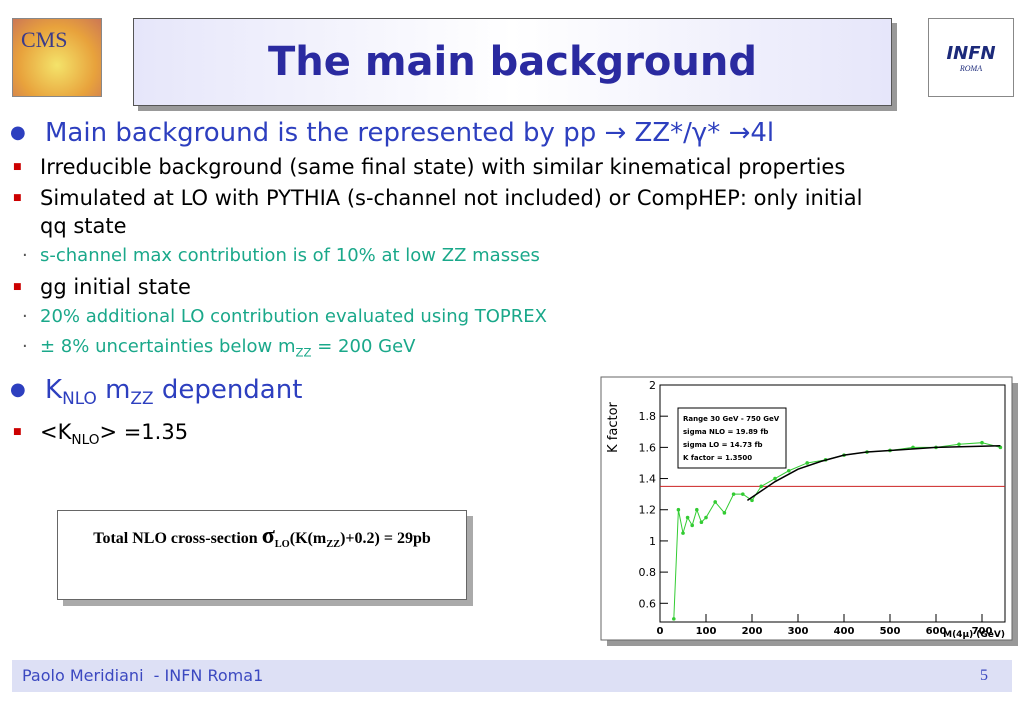 This screenshot has width=1024, height=709. What do you see at coordinates (844, 631) in the screenshot?
I see `x-tick-label: 400` at bounding box center [844, 631].